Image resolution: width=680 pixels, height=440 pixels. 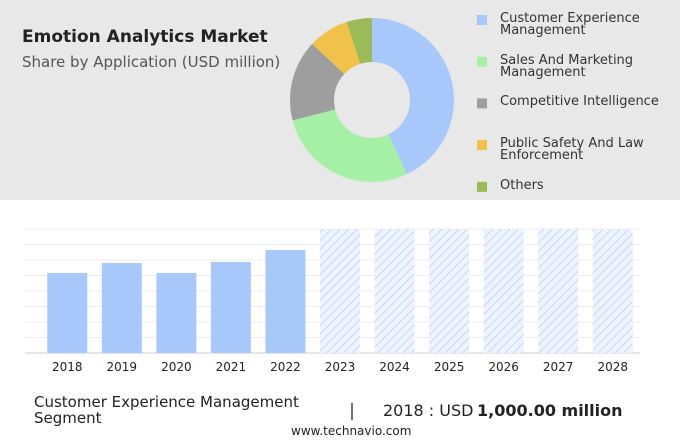 I want to click on footer-year: 2018 : USD, so click(x=428, y=410).